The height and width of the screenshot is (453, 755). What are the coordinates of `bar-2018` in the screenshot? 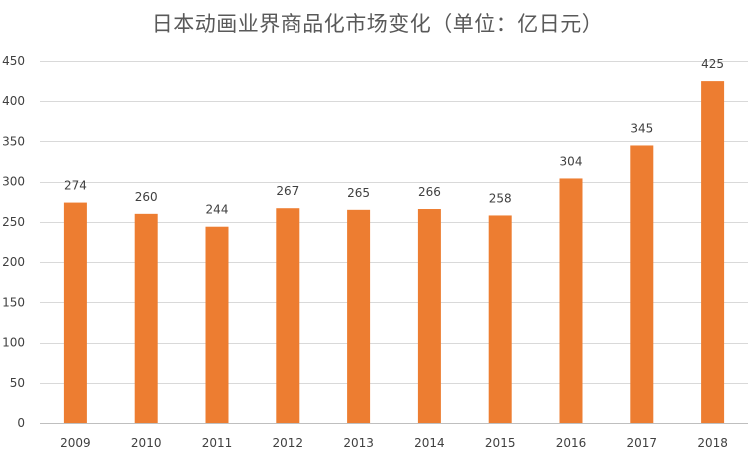 It's located at (713, 252).